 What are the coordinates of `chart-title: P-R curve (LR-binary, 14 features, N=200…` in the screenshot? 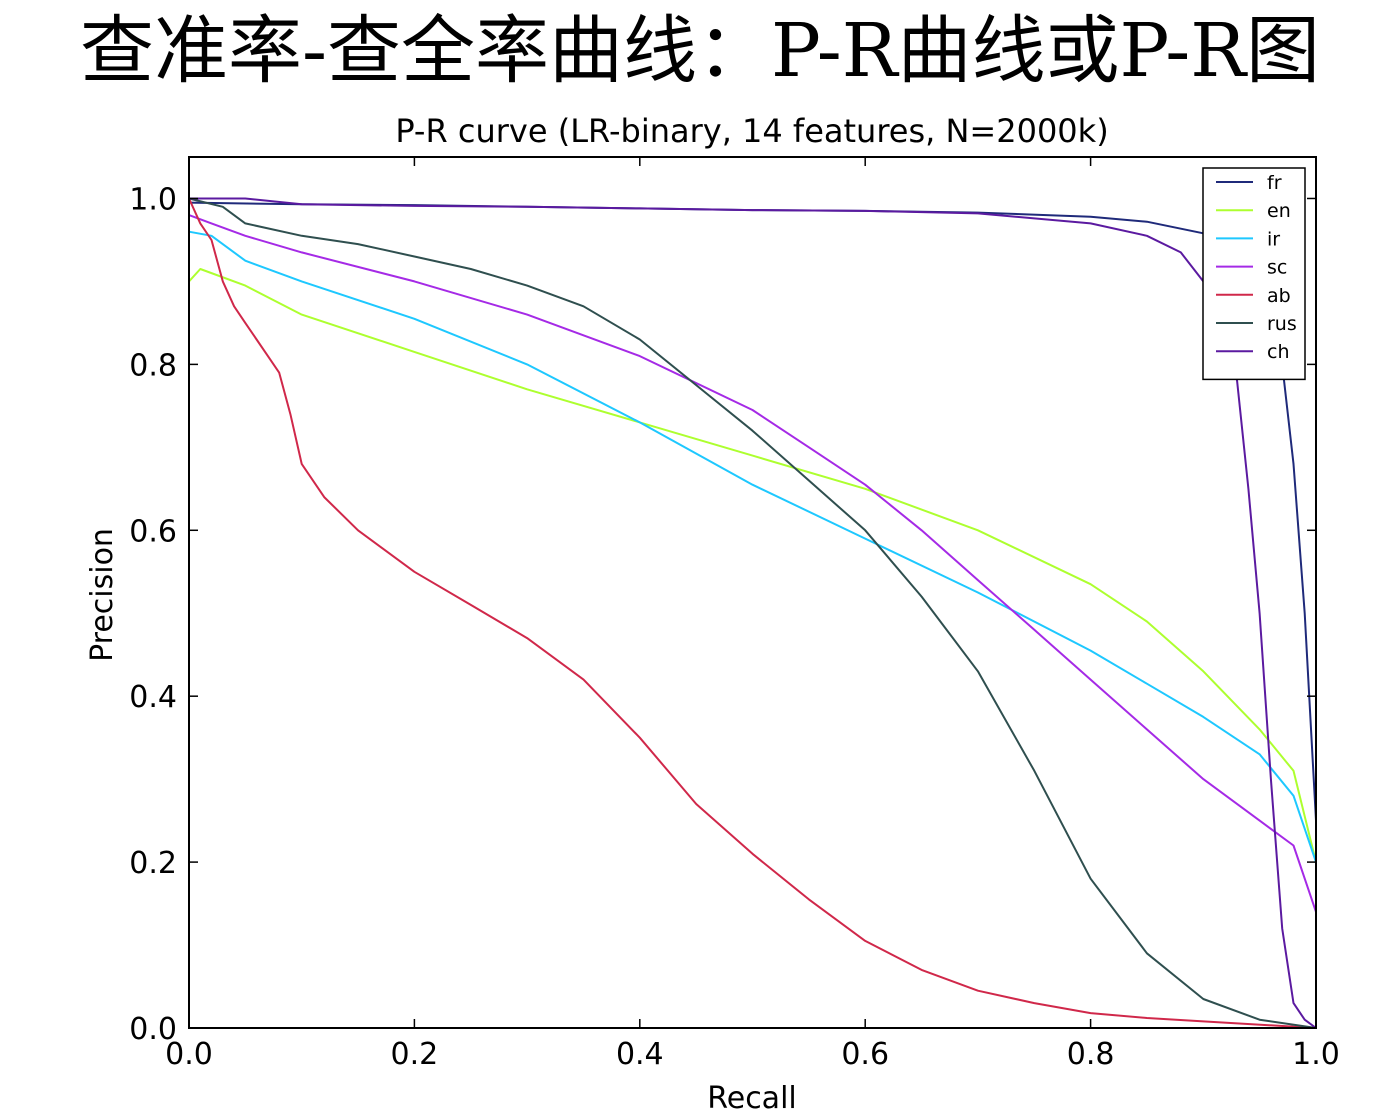 It's located at (751, 131).